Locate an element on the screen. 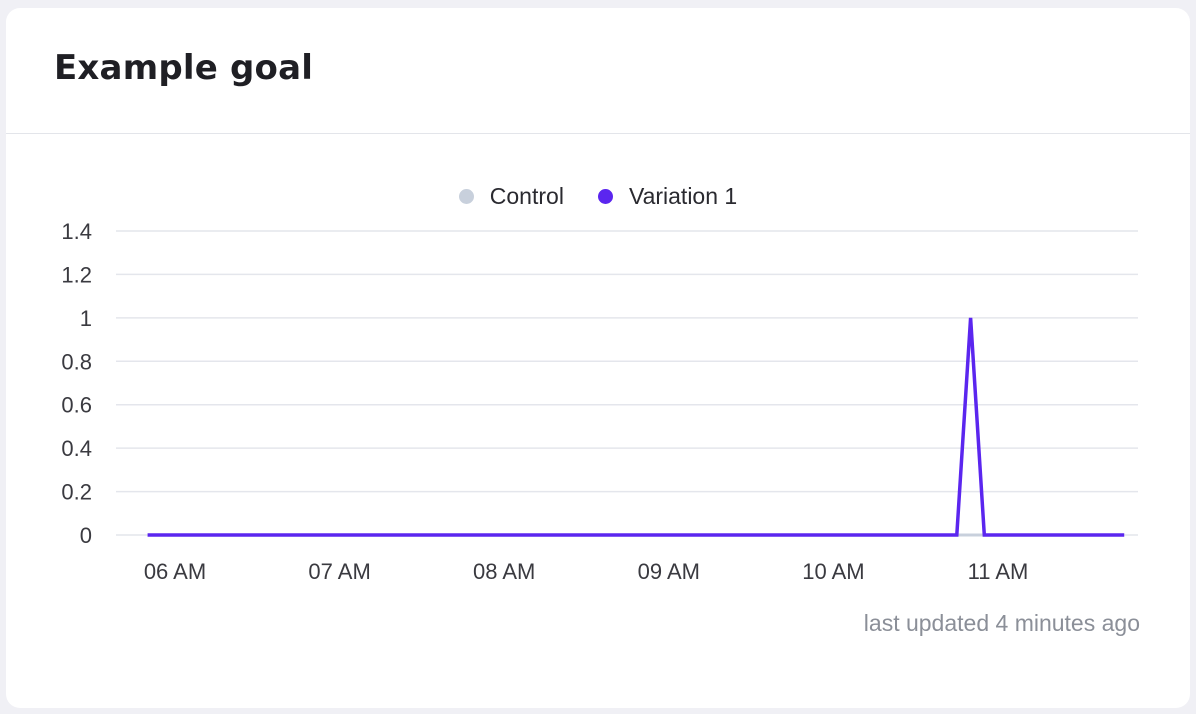  x-tick-label: 10 AM is located at coordinates (833, 571).